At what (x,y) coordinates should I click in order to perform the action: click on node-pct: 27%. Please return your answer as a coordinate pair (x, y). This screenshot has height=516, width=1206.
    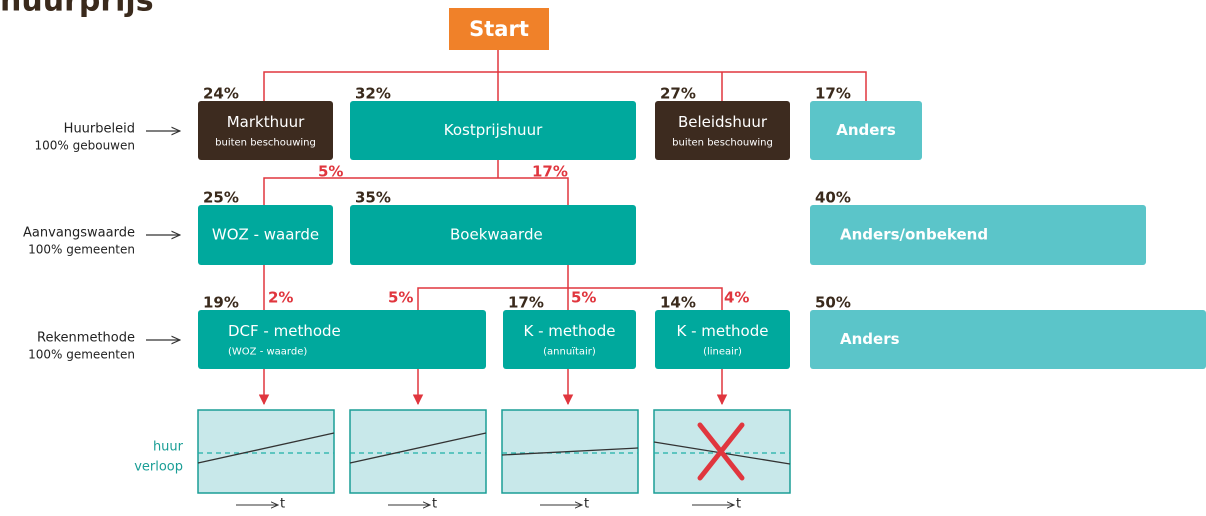
    Looking at the image, I should click on (678, 94).